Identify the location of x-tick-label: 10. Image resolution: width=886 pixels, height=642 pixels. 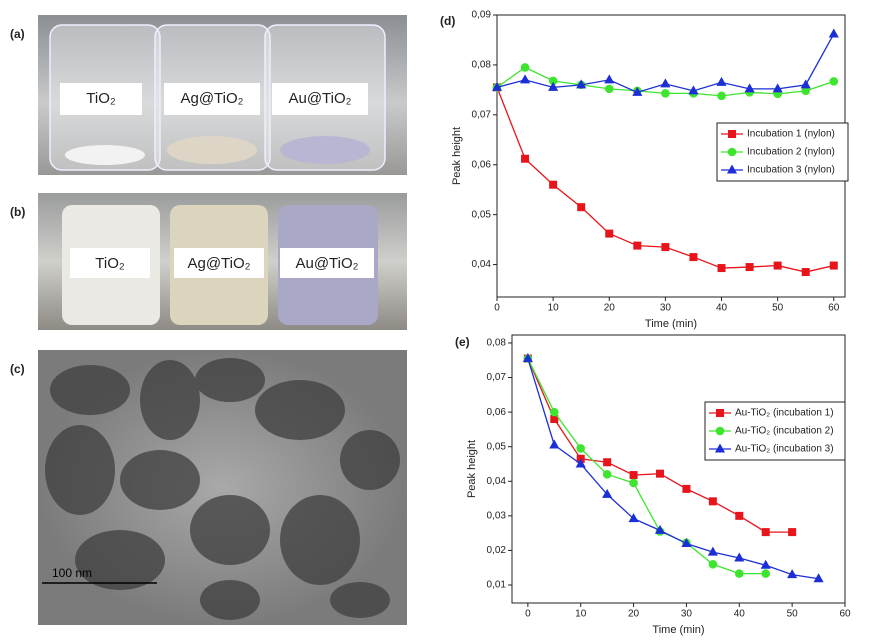
(581, 614).